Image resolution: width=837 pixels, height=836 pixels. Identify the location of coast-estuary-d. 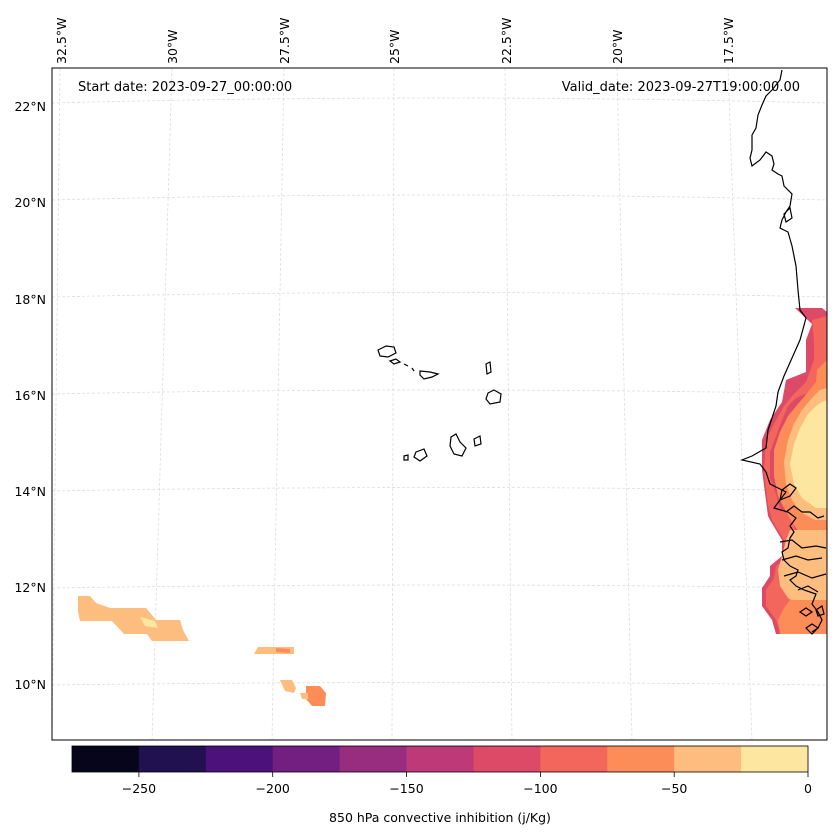
(808, 589).